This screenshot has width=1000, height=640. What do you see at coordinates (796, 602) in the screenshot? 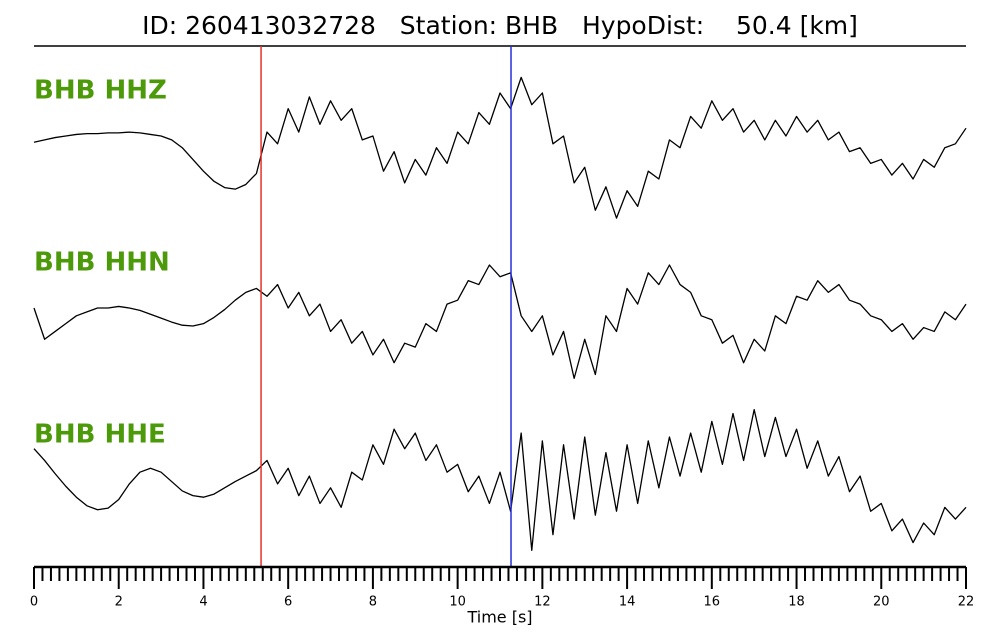
I see `x-tick-label: 18` at bounding box center [796, 602].